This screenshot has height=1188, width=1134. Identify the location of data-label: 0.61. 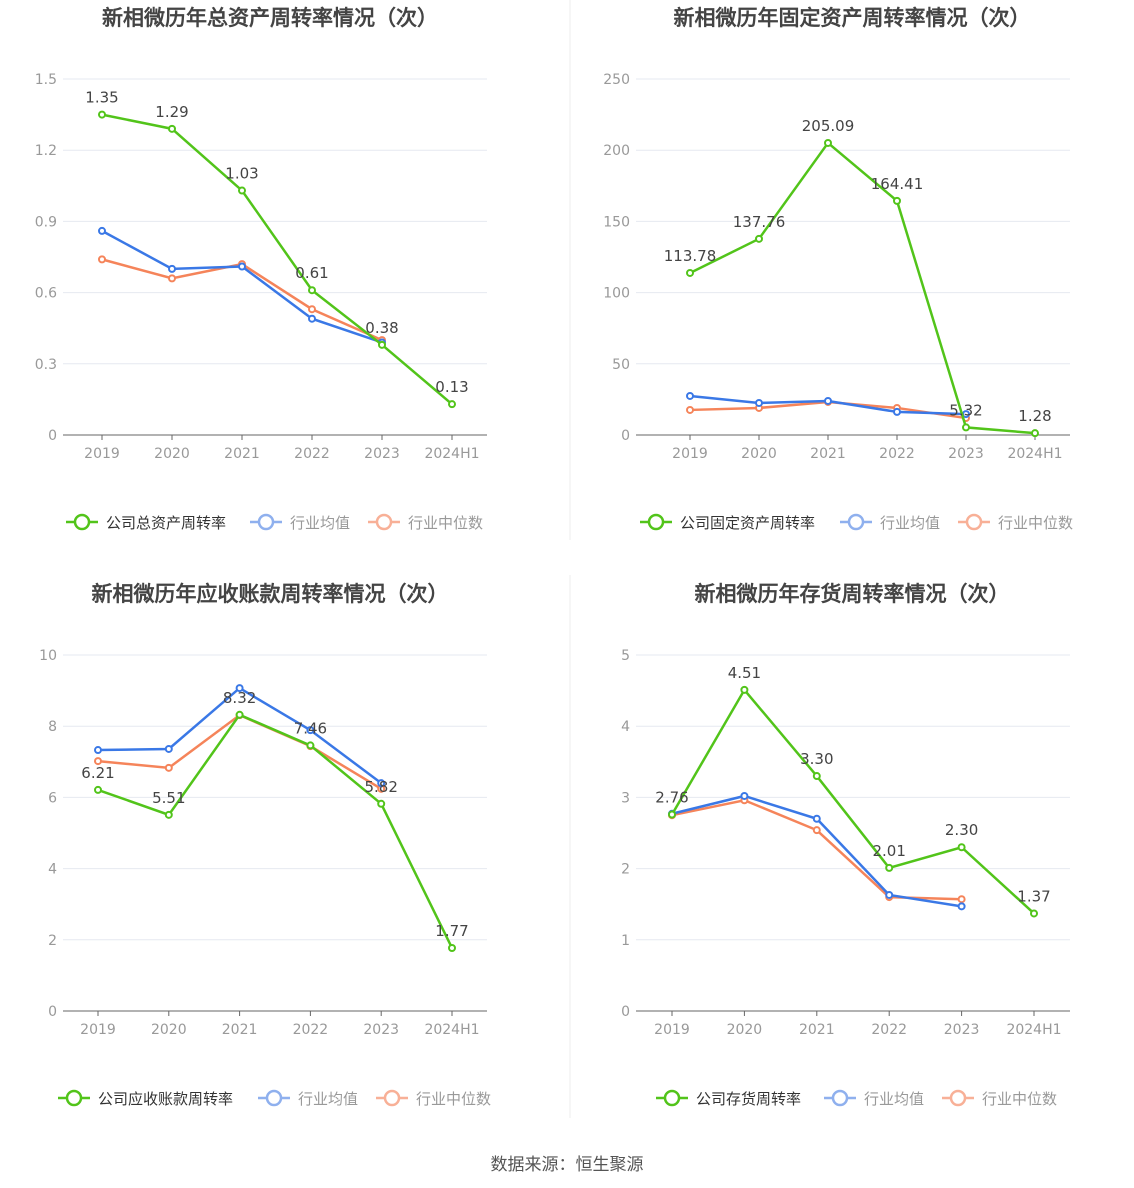
(311, 273).